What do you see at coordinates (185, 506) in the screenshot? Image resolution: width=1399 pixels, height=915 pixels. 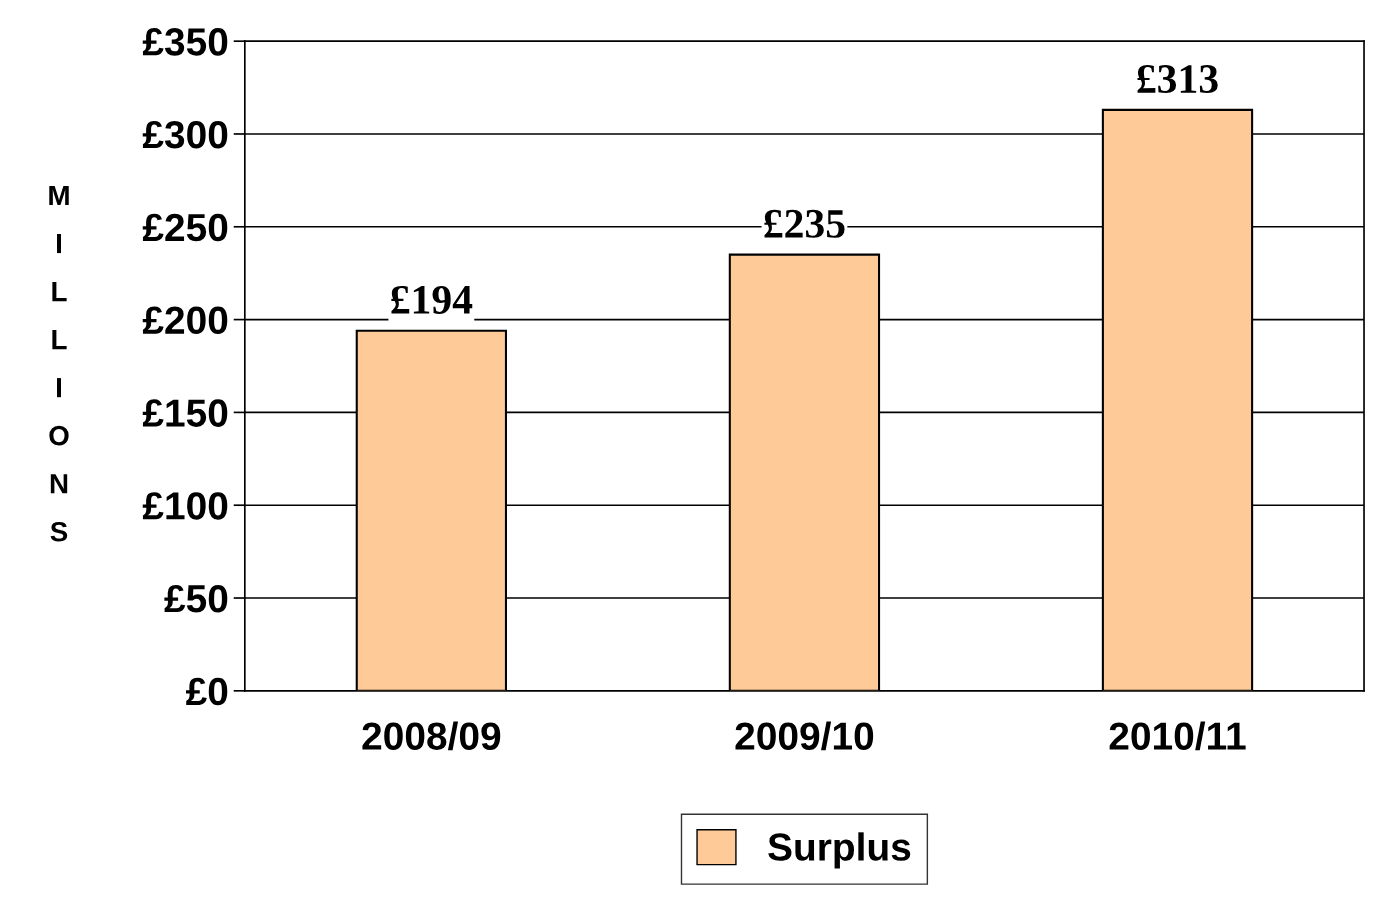 I see `y-tick-label: £100` at bounding box center [185, 506].